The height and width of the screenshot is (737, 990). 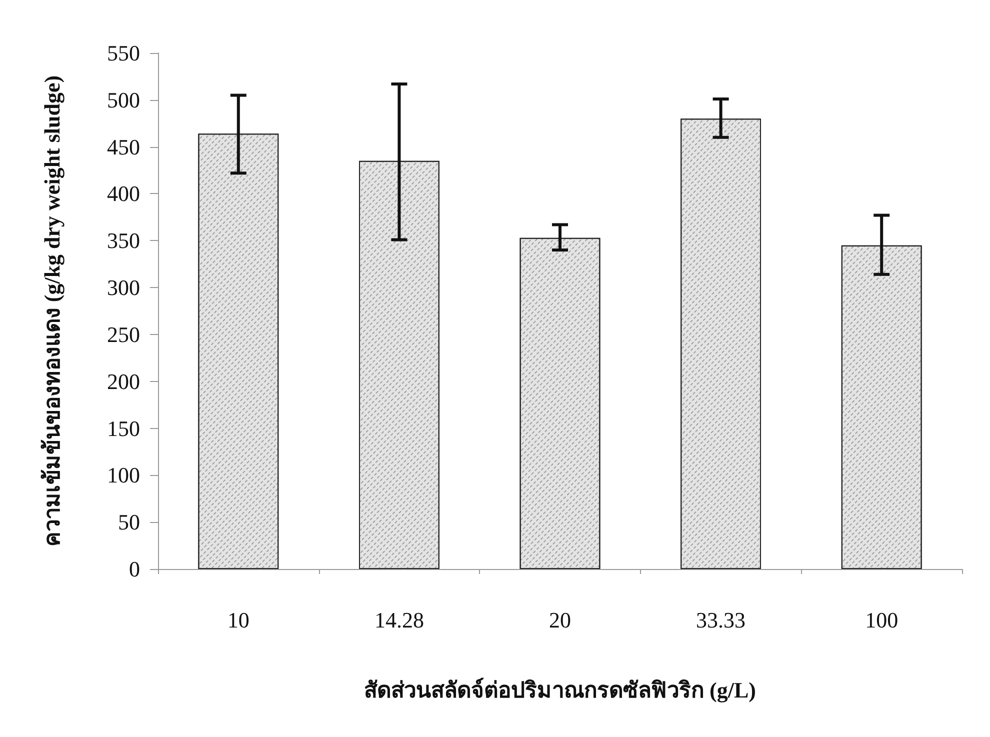 What do you see at coordinates (129, 522) in the screenshot?
I see `y-tick-label: 50` at bounding box center [129, 522].